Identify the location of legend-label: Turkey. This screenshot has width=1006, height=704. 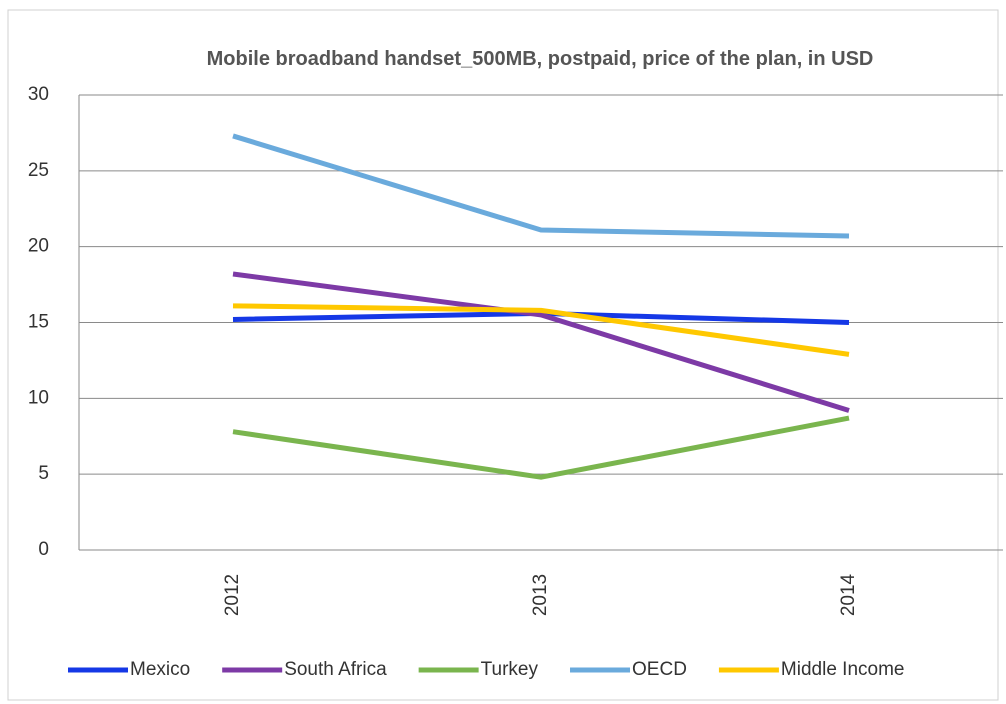
(510, 669).